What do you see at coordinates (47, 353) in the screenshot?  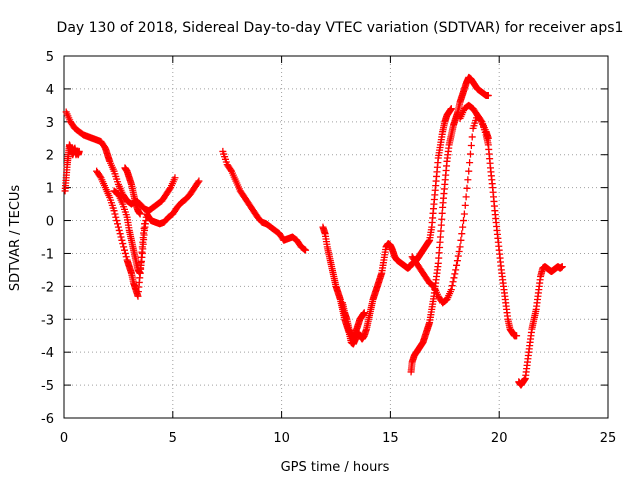 I see `y-tick-label: -4` at bounding box center [47, 353].